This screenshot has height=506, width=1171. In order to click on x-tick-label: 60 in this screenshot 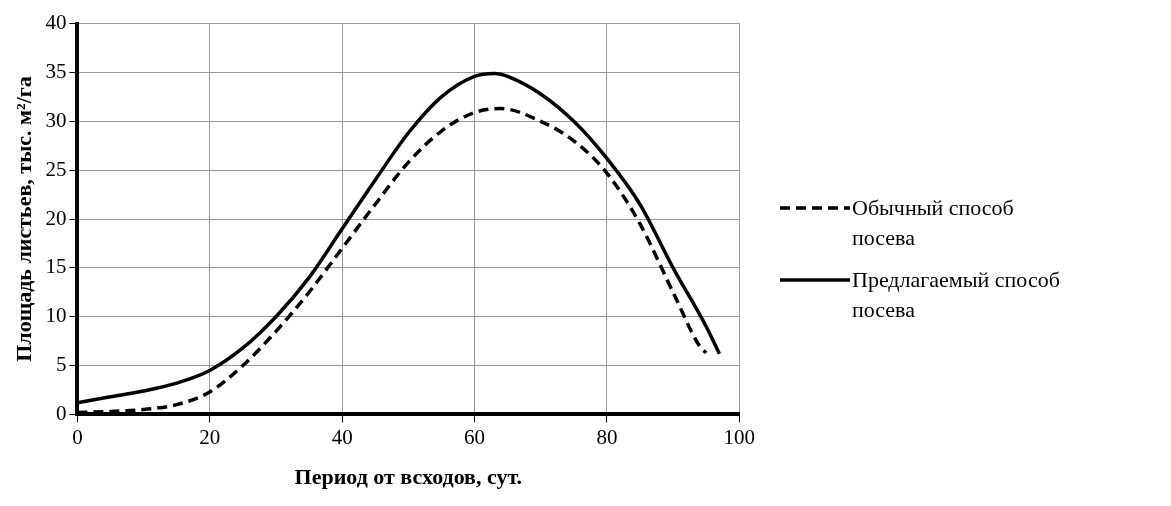, I will do `click(475, 436)`.